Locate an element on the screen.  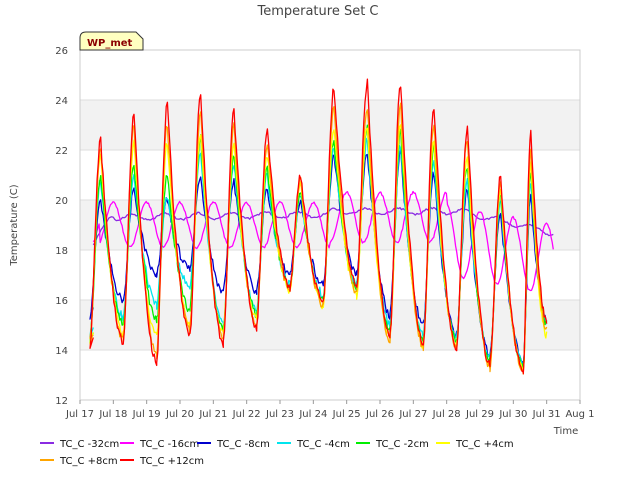
y-tick-label: 22 is located at coordinates (61, 151).